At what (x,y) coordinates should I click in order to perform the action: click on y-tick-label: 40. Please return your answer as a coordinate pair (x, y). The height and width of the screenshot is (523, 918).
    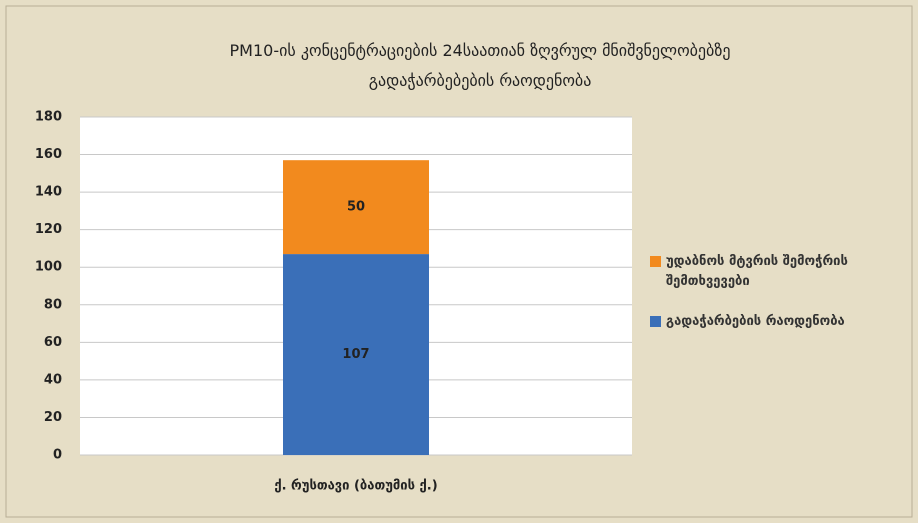
    Looking at the image, I should click on (53, 379).